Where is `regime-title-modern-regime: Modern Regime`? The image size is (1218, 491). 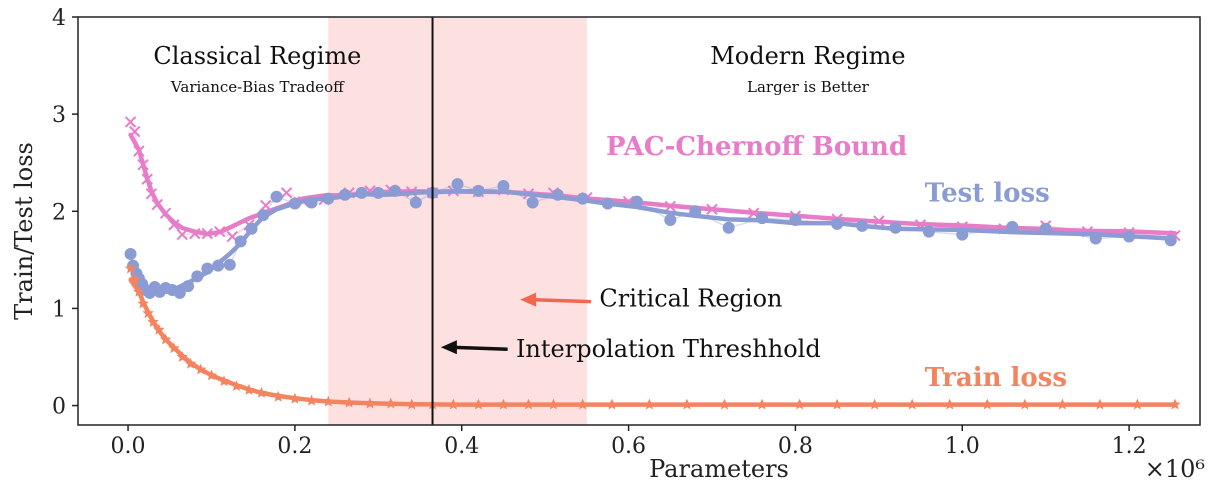
regime-title-modern-regime: Modern Regime is located at coordinates (807, 56).